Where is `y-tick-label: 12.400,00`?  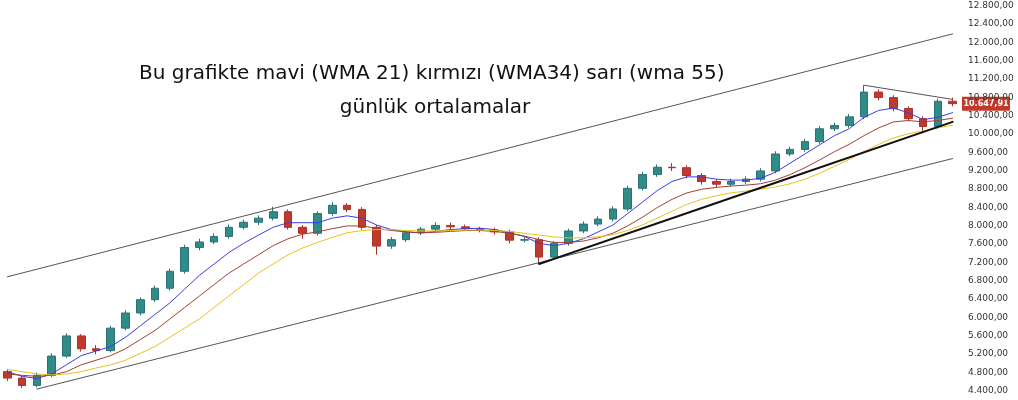 y-tick-label: 12.400,00 is located at coordinates (991, 23).